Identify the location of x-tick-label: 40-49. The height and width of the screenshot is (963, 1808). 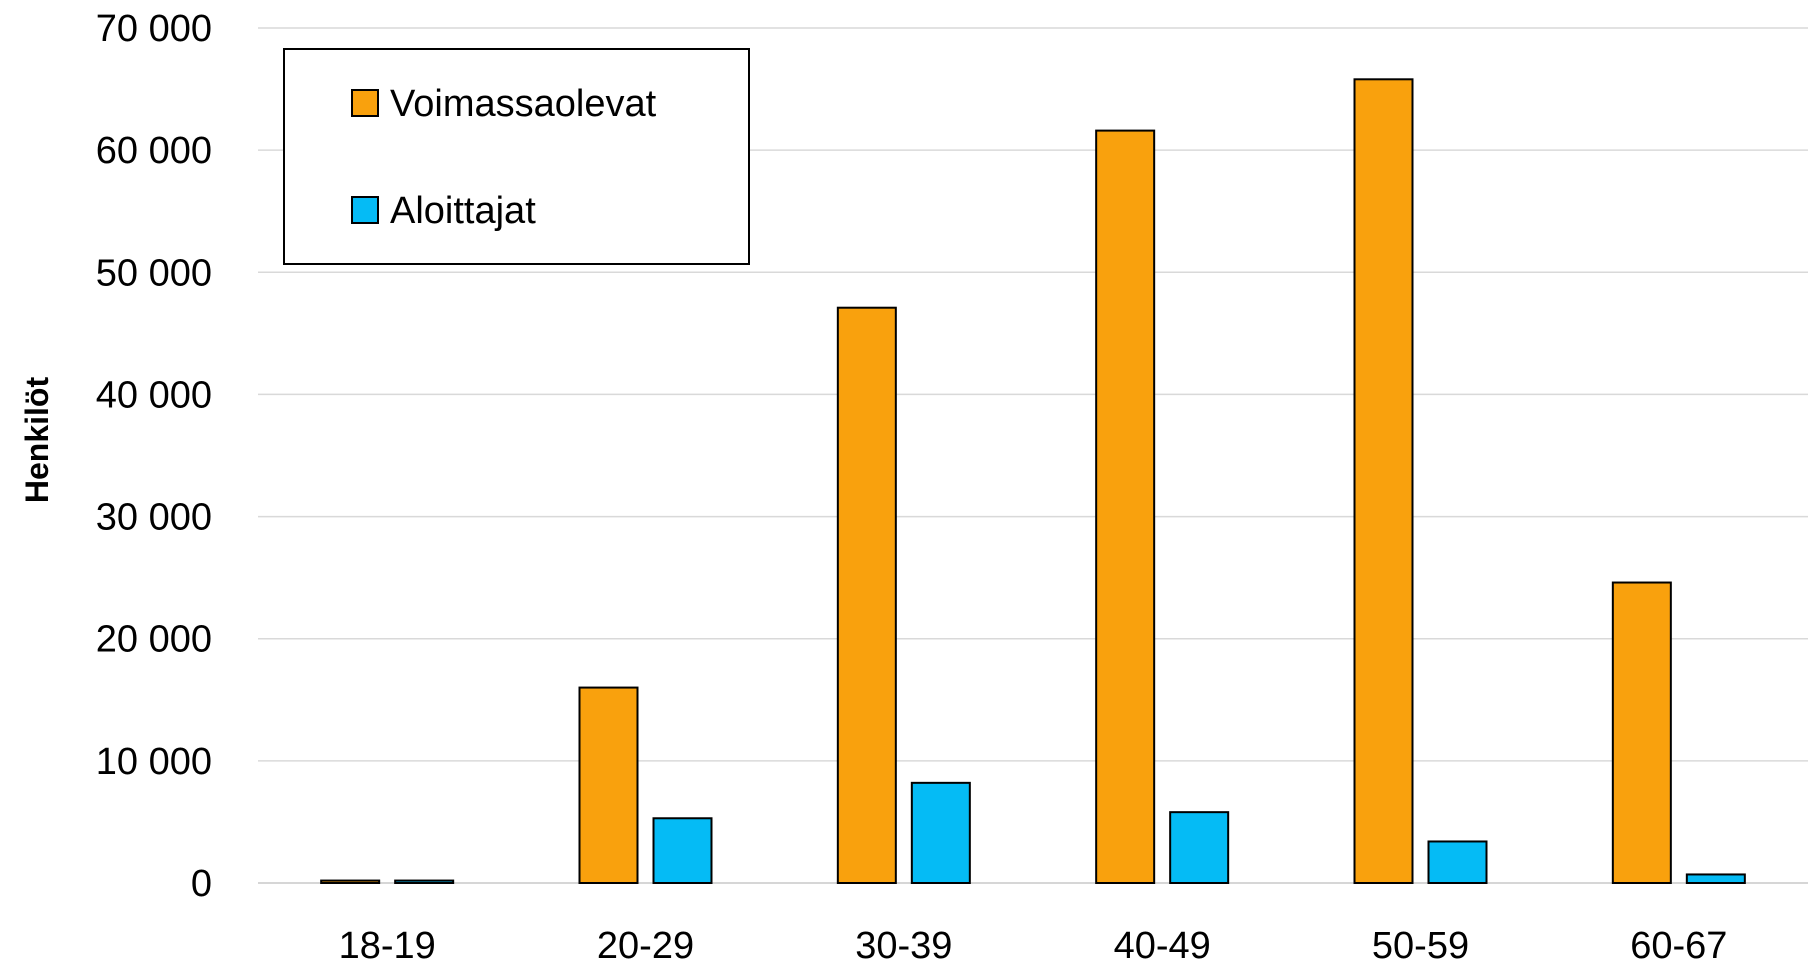
(1162, 944).